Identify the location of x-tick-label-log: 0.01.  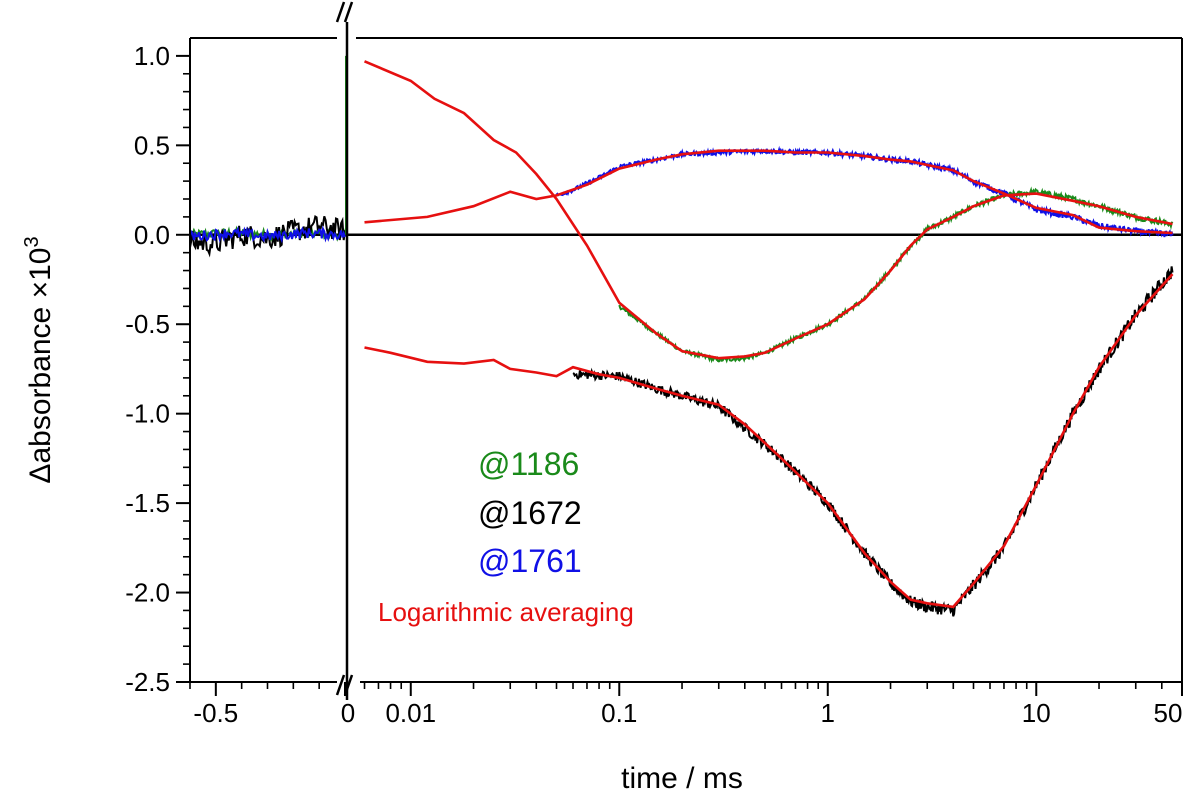
(410, 713).